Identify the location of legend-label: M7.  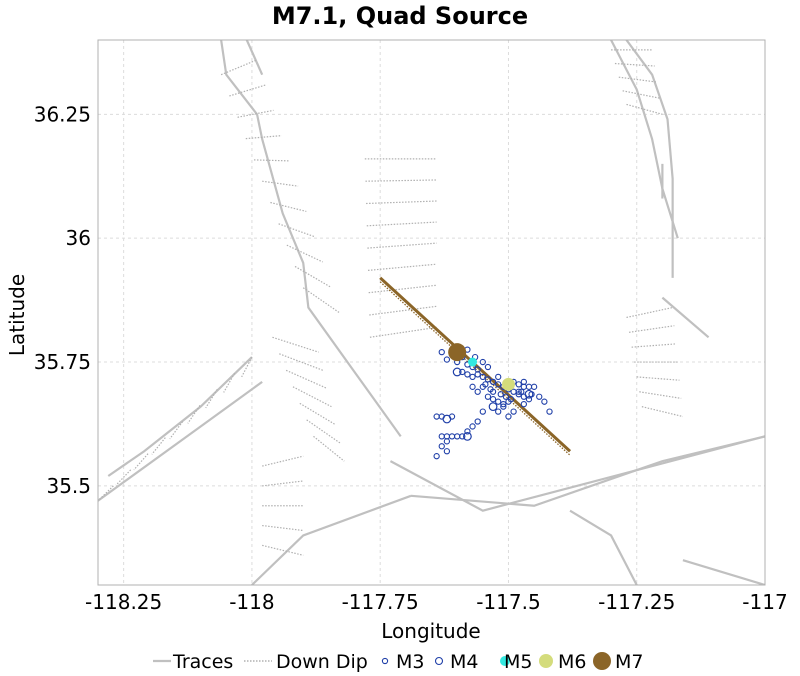
(629, 662).